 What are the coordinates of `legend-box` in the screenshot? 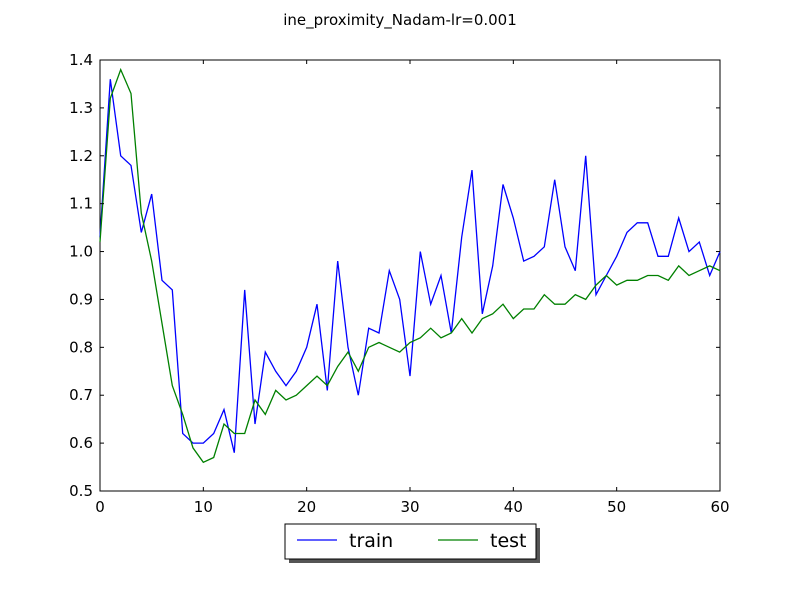 It's located at (410, 541).